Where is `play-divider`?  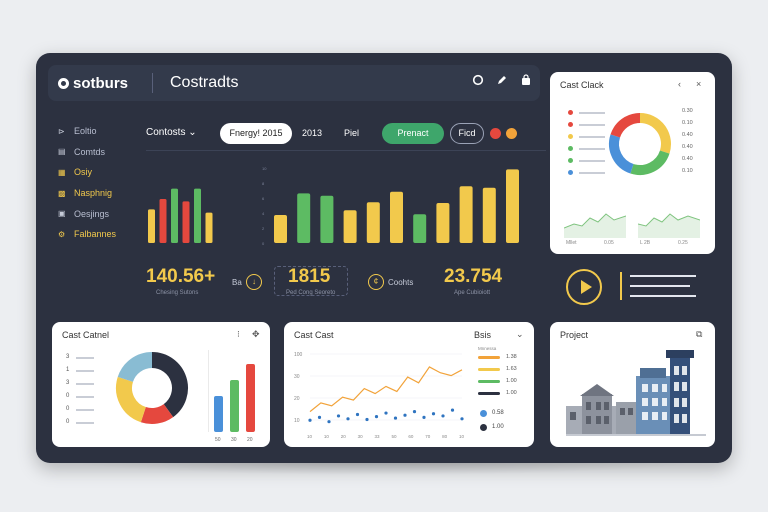 play-divider is located at coordinates (621, 286).